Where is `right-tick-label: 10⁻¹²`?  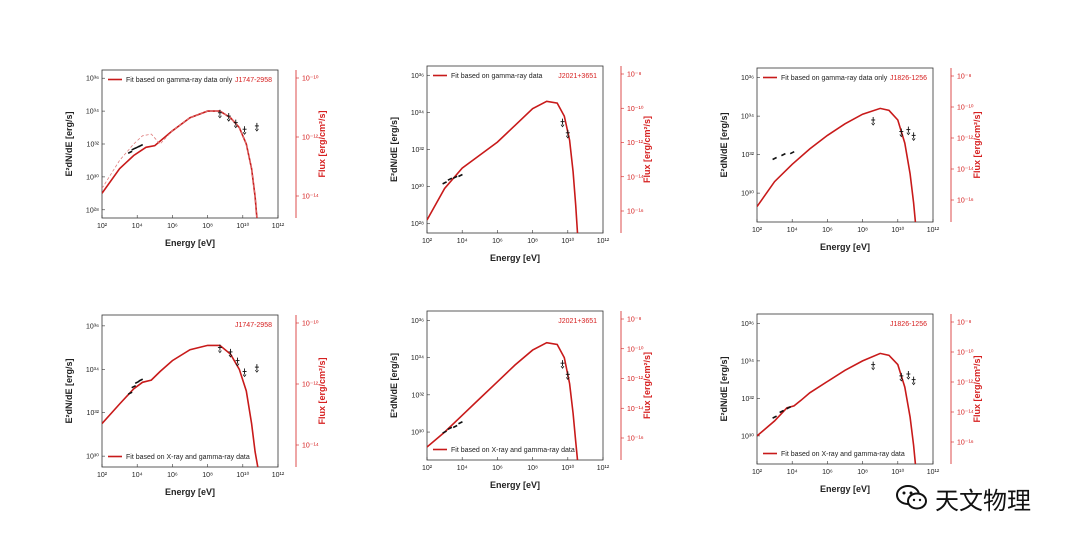
right-tick-label: 10⁻¹² is located at coordinates (310, 138).